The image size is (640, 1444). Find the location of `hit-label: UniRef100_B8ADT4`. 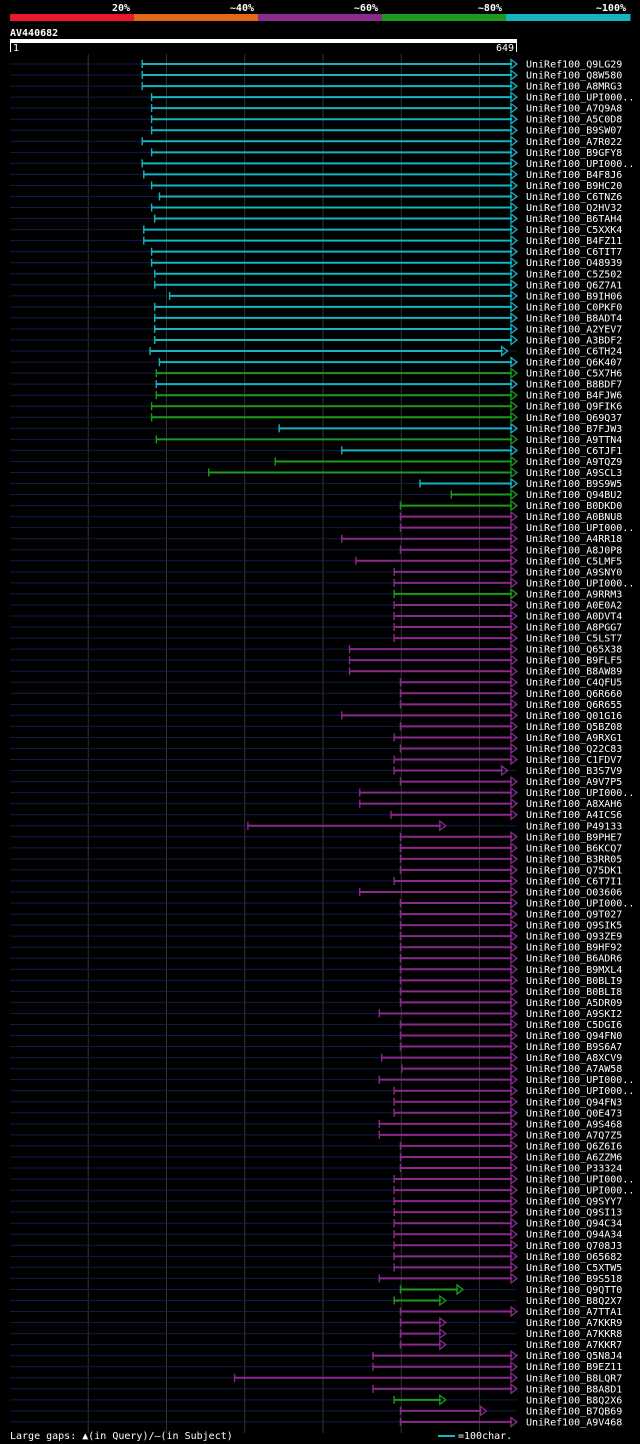

hit-label: UniRef100_B8ADT4 is located at coordinates (574, 318).